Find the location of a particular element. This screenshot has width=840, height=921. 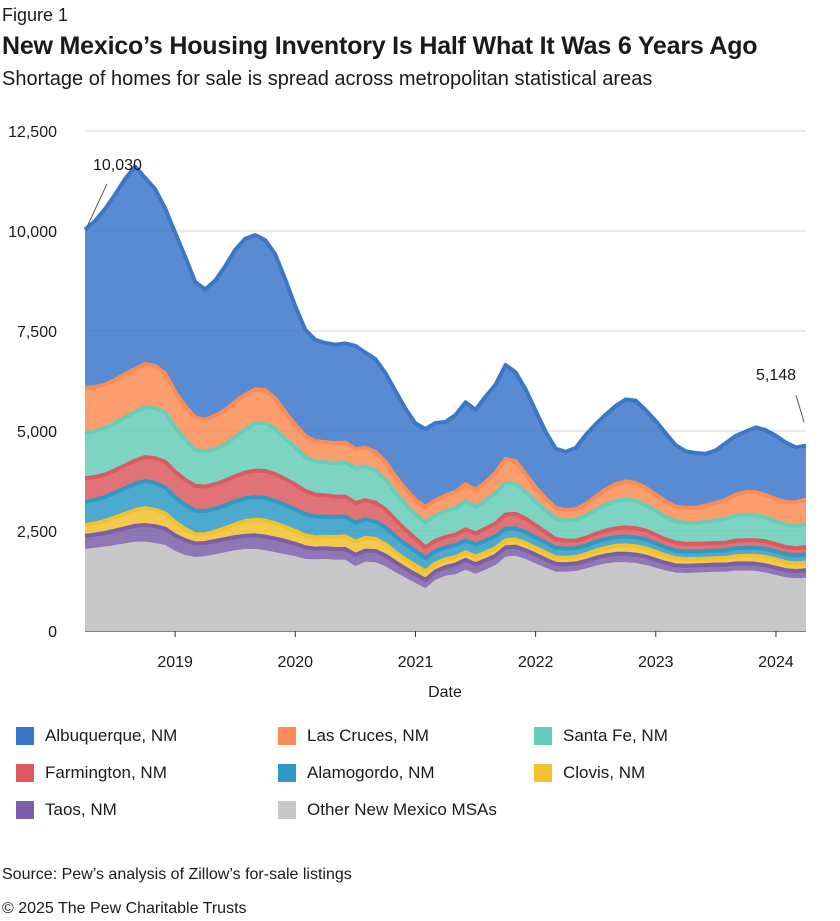

area-clovis-nm is located at coordinates (445, 544).